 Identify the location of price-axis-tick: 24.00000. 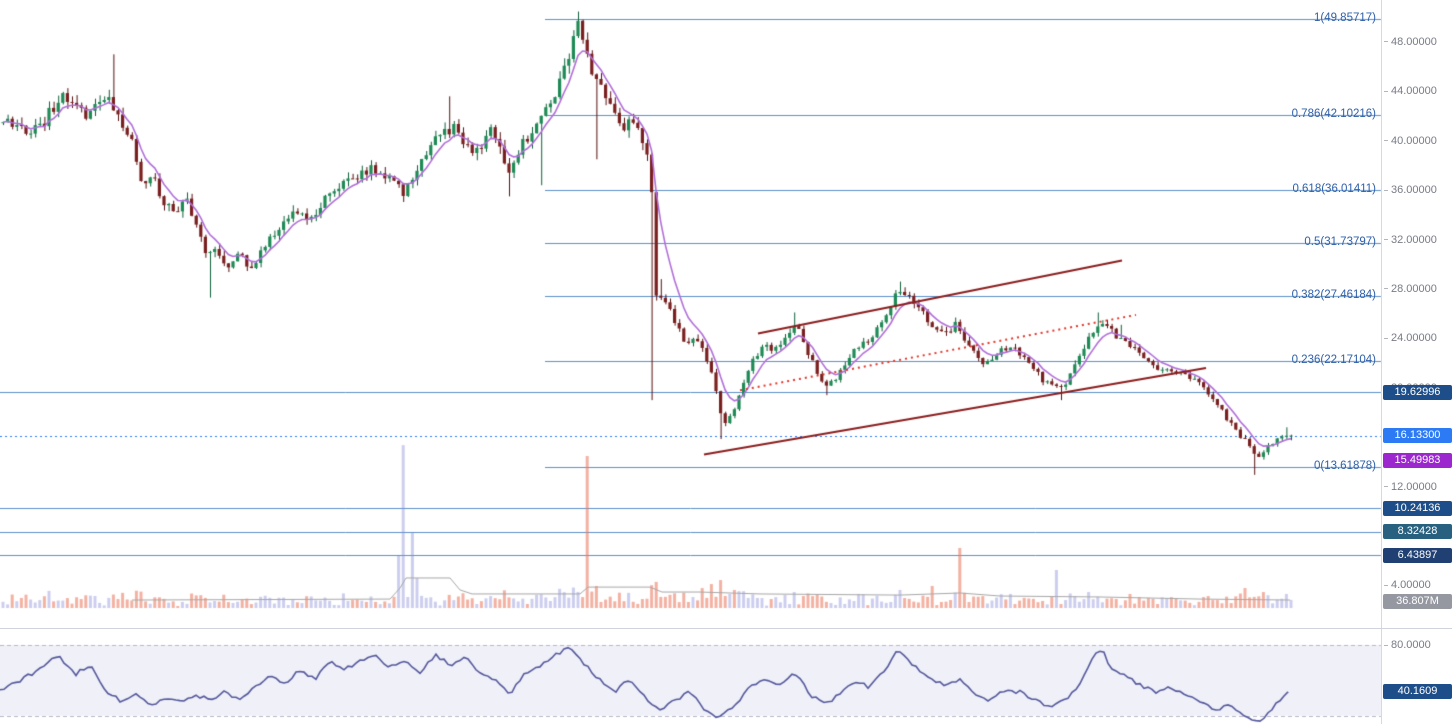
(1410, 338).